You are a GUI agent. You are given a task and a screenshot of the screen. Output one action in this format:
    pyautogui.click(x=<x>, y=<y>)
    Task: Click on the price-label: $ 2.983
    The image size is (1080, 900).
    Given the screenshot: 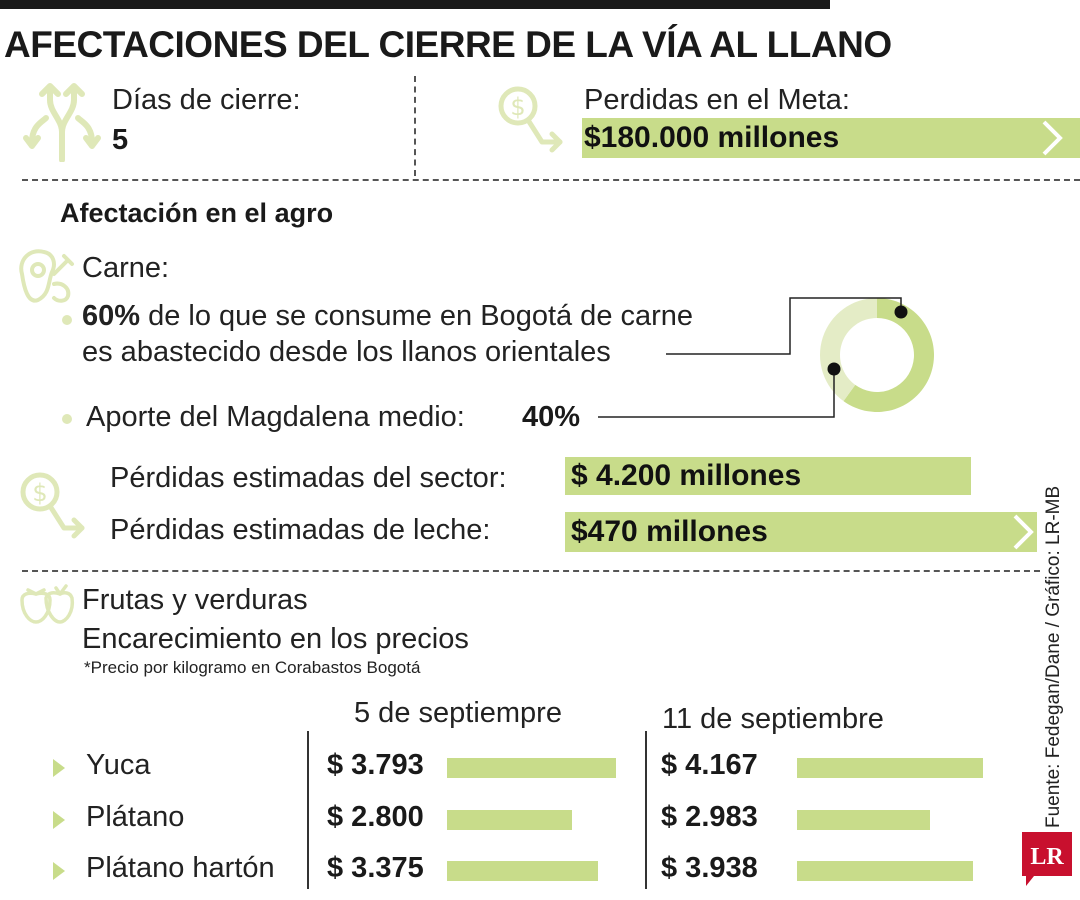 What is the action you would take?
    pyautogui.click(x=709, y=817)
    